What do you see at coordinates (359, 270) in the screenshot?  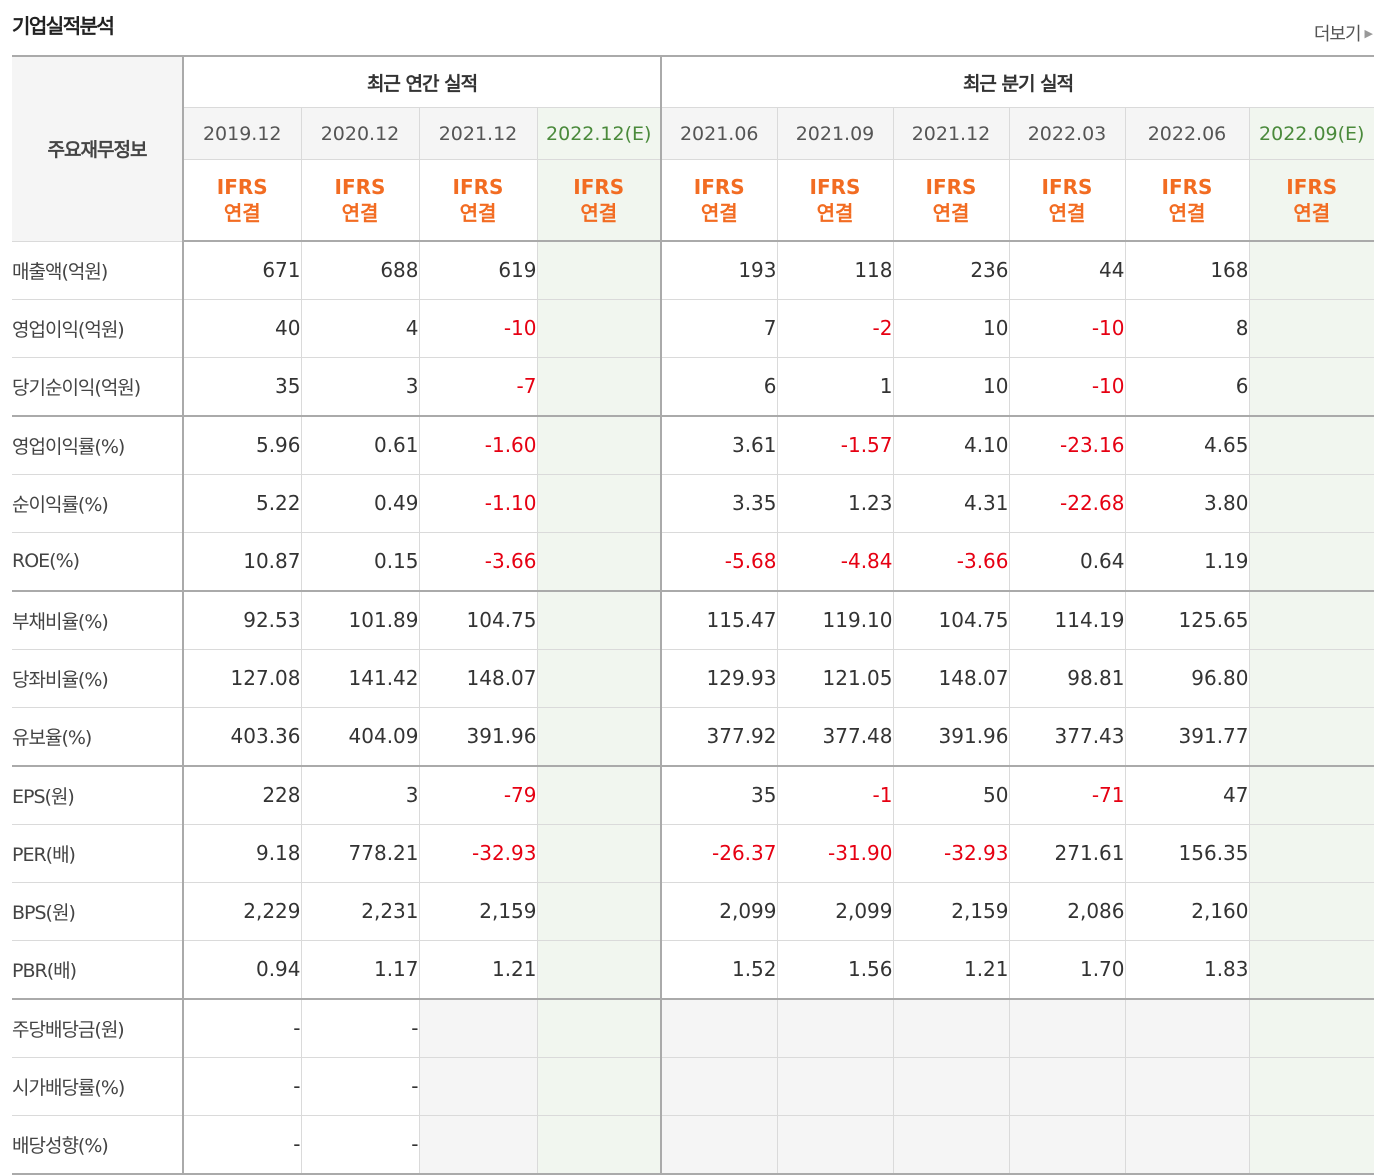 I see `table-cell: 688` at bounding box center [359, 270].